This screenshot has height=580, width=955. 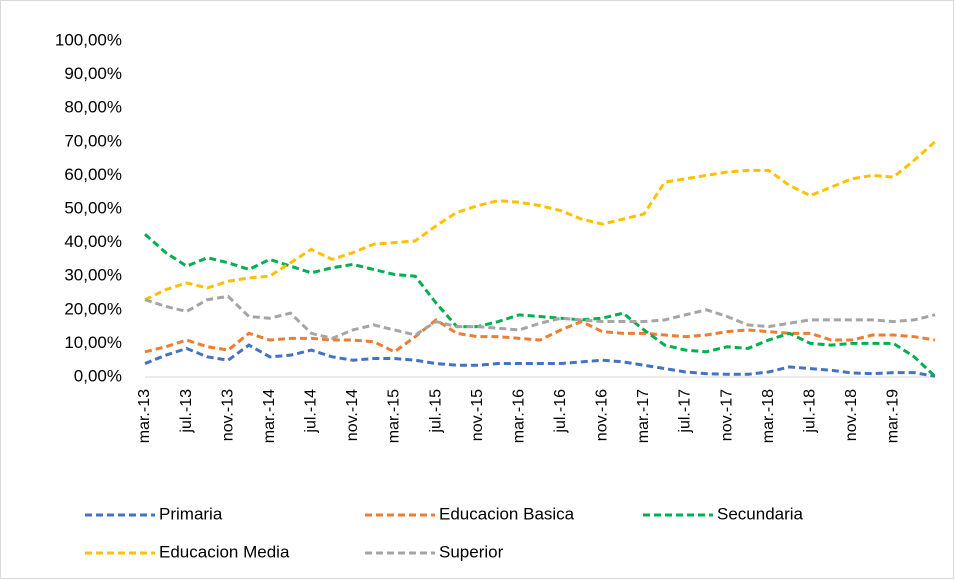 What do you see at coordinates (191, 513) in the screenshot?
I see `legend-label: Primaria` at bounding box center [191, 513].